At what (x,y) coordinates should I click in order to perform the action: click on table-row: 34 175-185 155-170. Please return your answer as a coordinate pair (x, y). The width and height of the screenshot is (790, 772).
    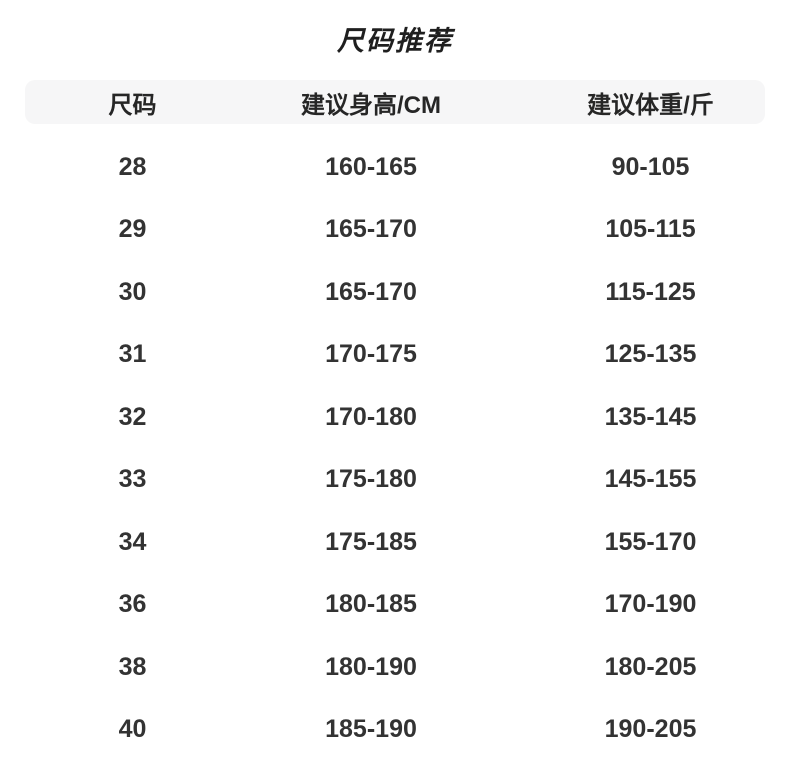
    Looking at the image, I should click on (395, 542).